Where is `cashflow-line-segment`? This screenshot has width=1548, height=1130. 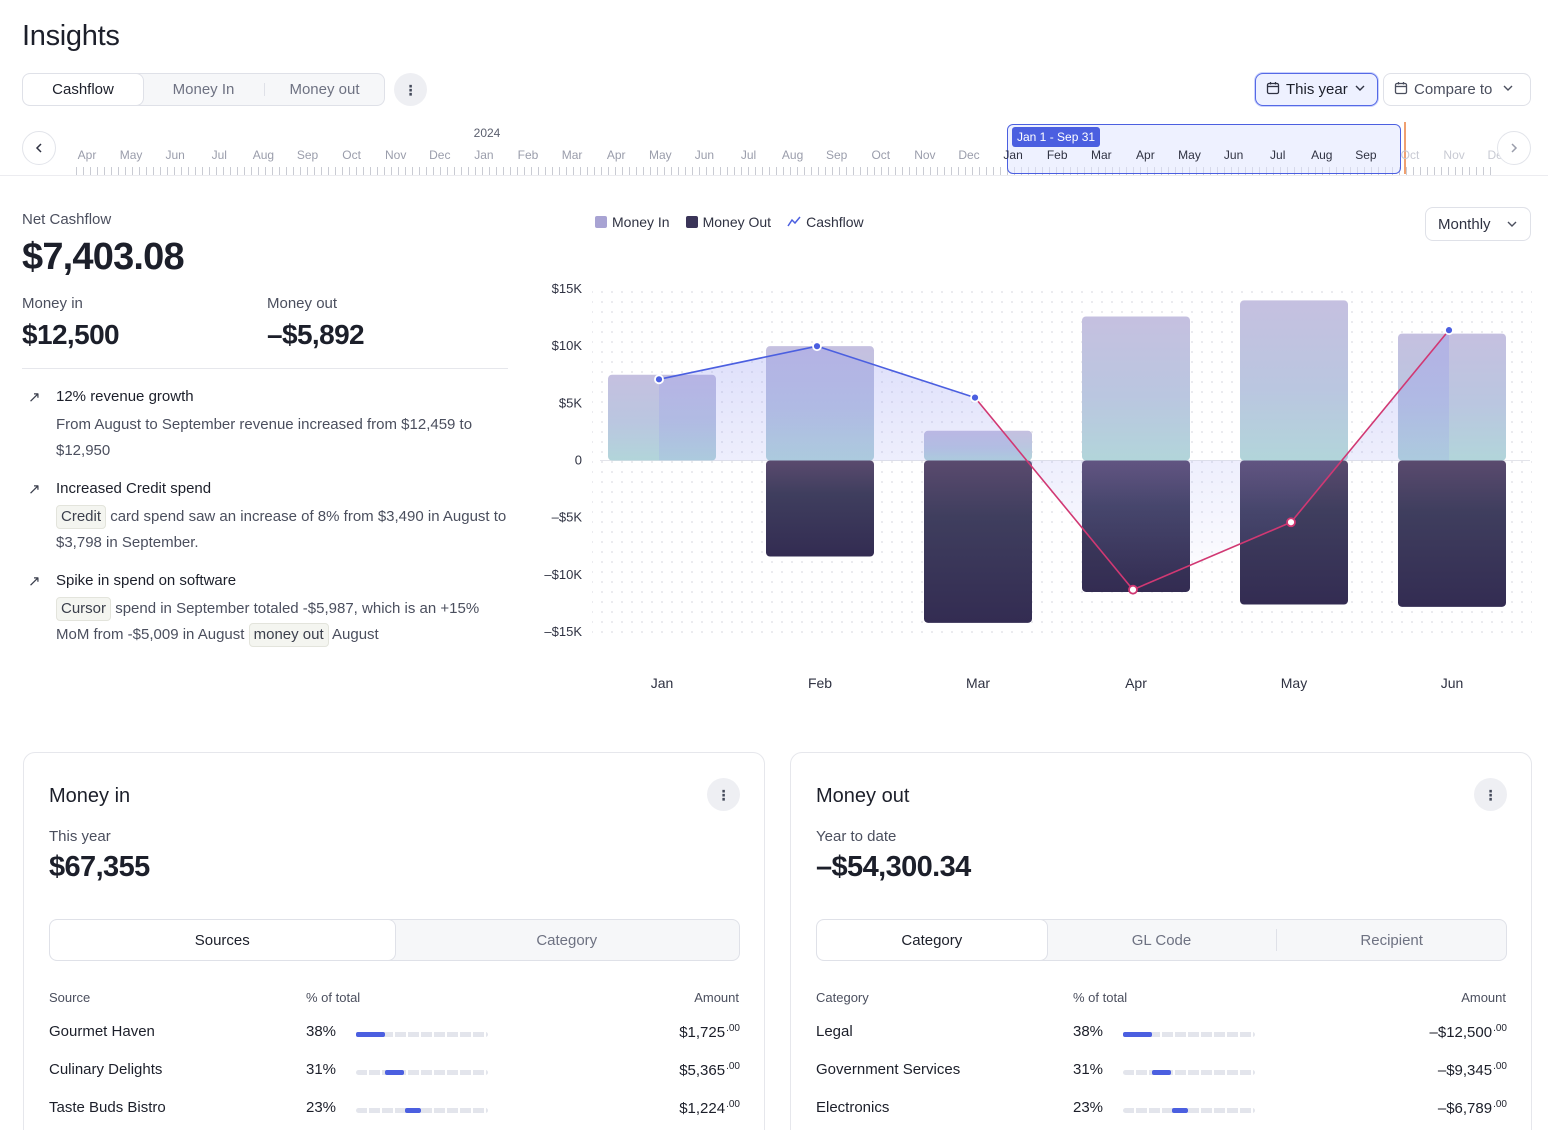
cashflow-line-segment is located at coordinates (1054, 494).